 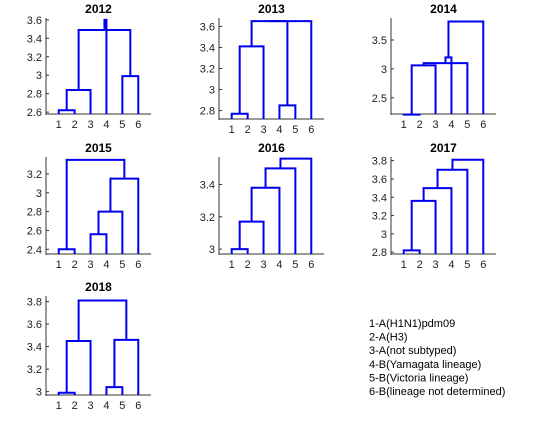 What do you see at coordinates (437, 392) in the screenshot?
I see `legend-entry: 6-B(lineage not determined)` at bounding box center [437, 392].